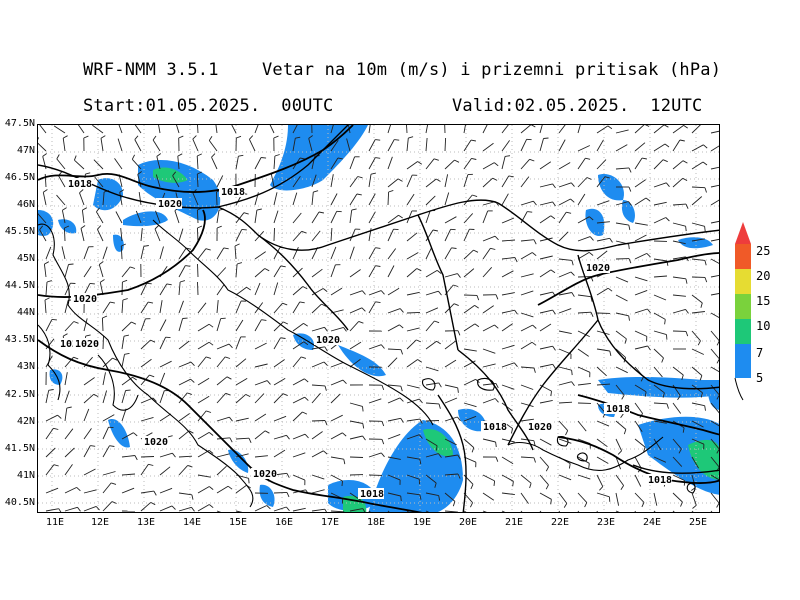 The image size is (800, 600). Describe the element at coordinates (763, 251) in the screenshot. I see `legend-label-25: 25` at that location.